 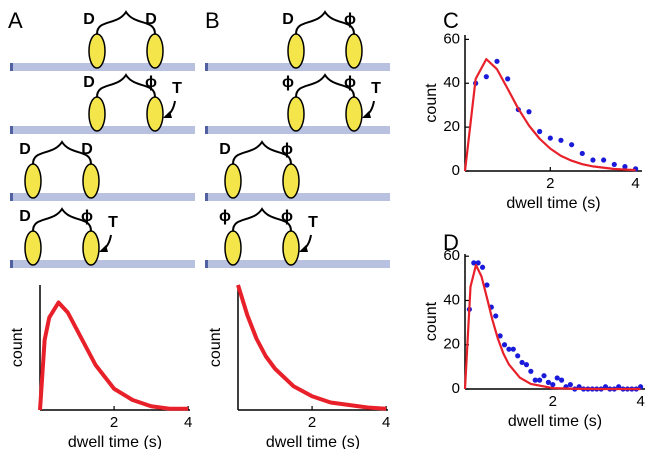 What do you see at coordinates (212, 20) in the screenshot?
I see `panel-label: B` at bounding box center [212, 20].